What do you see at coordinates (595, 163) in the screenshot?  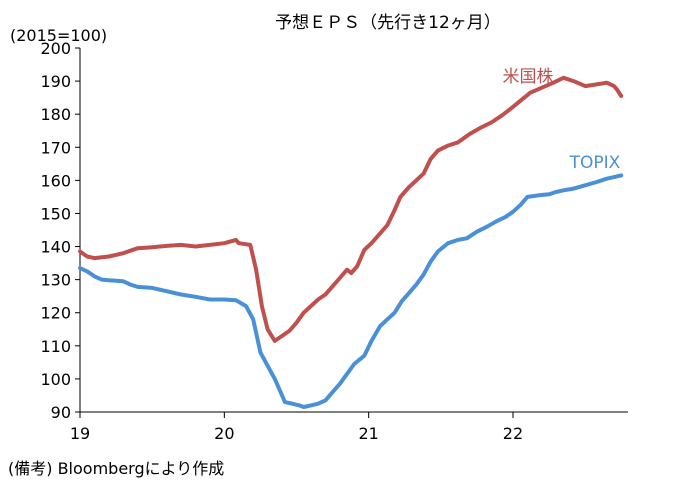 I see `series-label-topix: TOPIX` at bounding box center [595, 163].